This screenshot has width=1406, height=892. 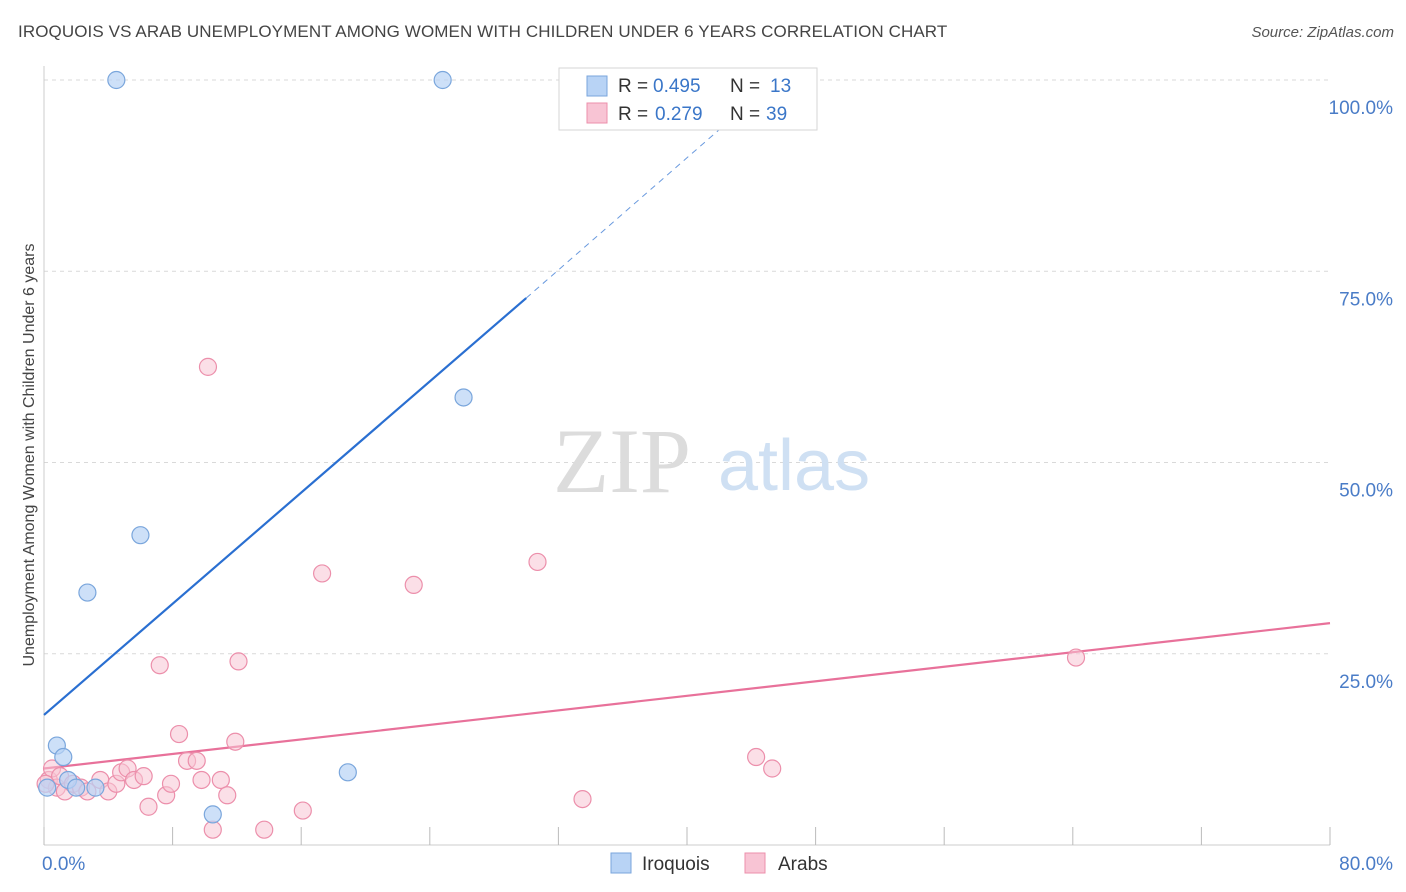 I want to click on series-legend: Iroquois Arabs, so click(x=719, y=863).